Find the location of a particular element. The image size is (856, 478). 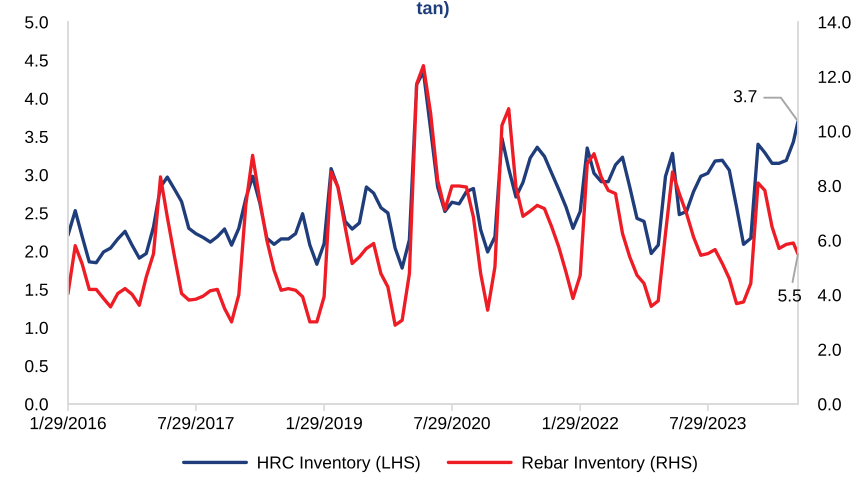

y2-tick-label: 2.0 is located at coordinates (829, 350).